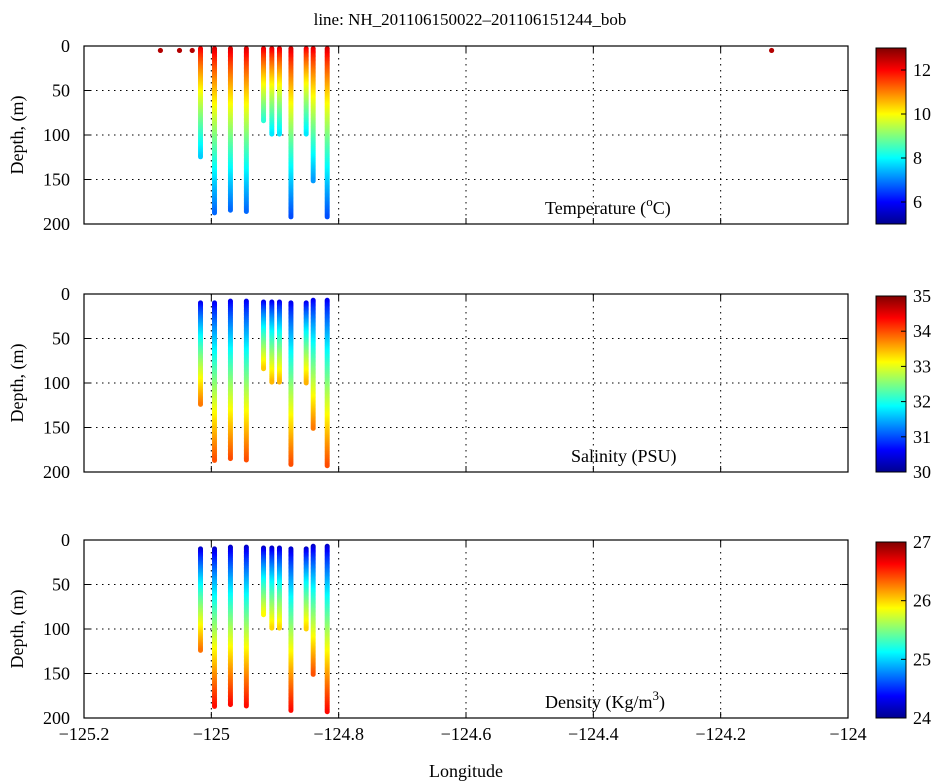 The width and height of the screenshot is (950, 783). Describe the element at coordinates (470, 19) in the screenshot. I see `figure-title: line: NH_201106150022–201106151244_bob` at that location.